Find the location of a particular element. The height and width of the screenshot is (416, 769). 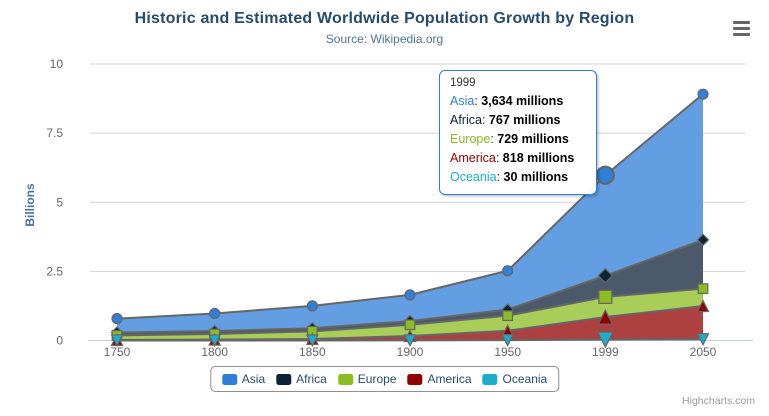

legend-label: Europe is located at coordinates (377, 379).